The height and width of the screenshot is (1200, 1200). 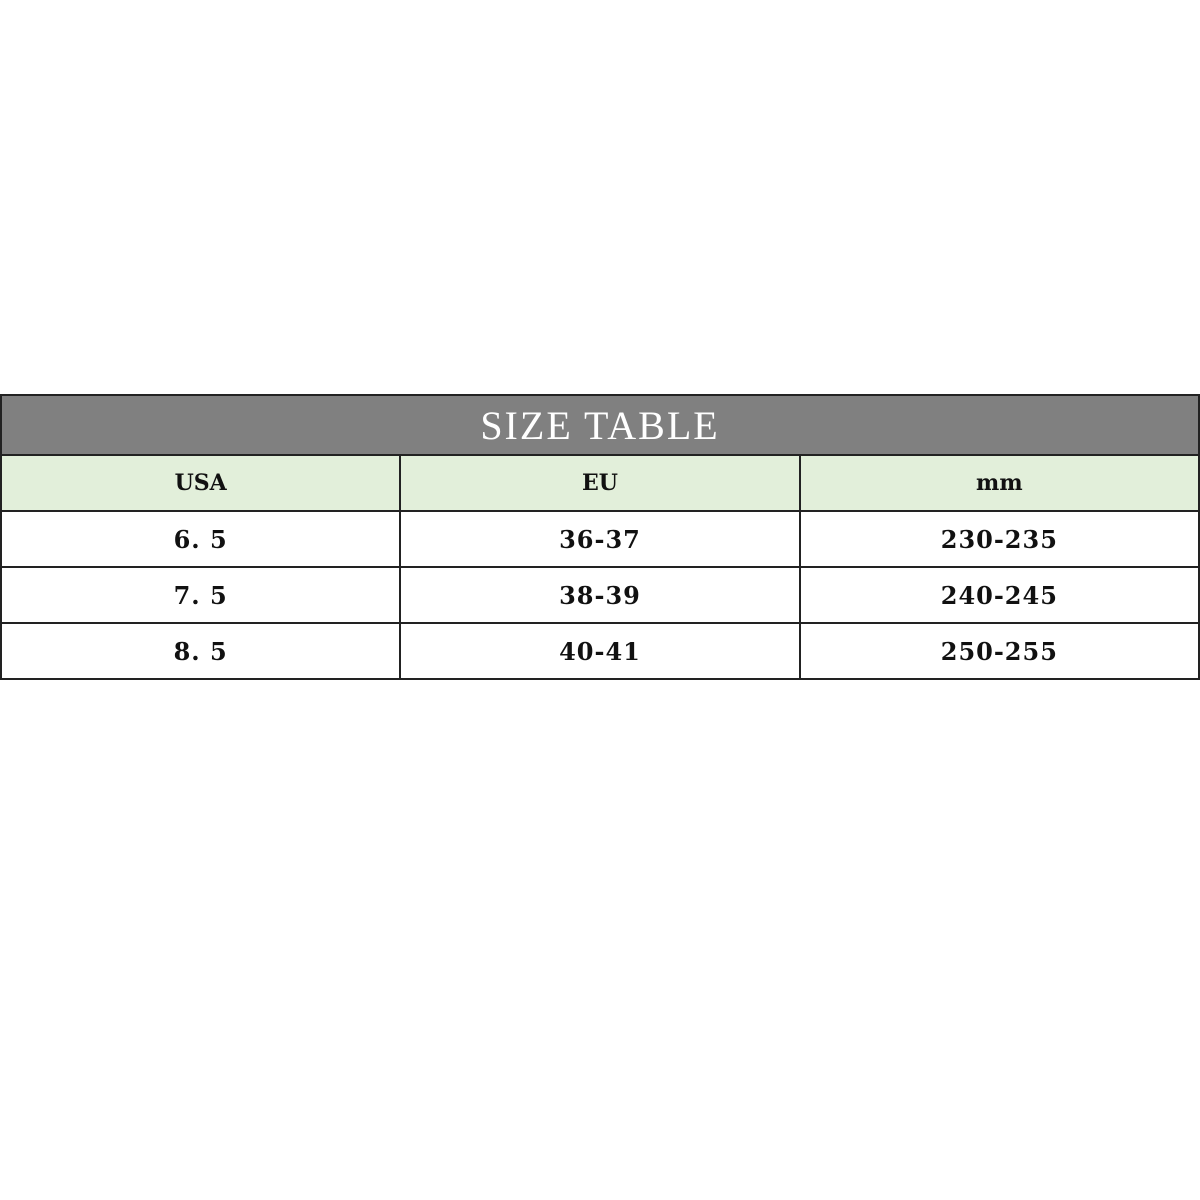 What do you see at coordinates (999, 651) in the screenshot?
I see `cell-mm: 250-255` at bounding box center [999, 651].